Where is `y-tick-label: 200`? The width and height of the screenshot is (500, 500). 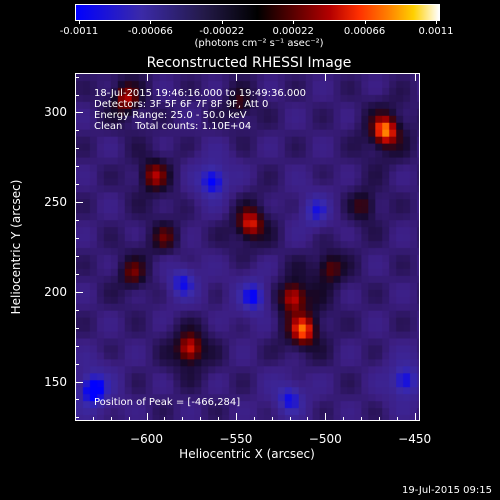 y-tick-label: 200 is located at coordinates (55, 291).